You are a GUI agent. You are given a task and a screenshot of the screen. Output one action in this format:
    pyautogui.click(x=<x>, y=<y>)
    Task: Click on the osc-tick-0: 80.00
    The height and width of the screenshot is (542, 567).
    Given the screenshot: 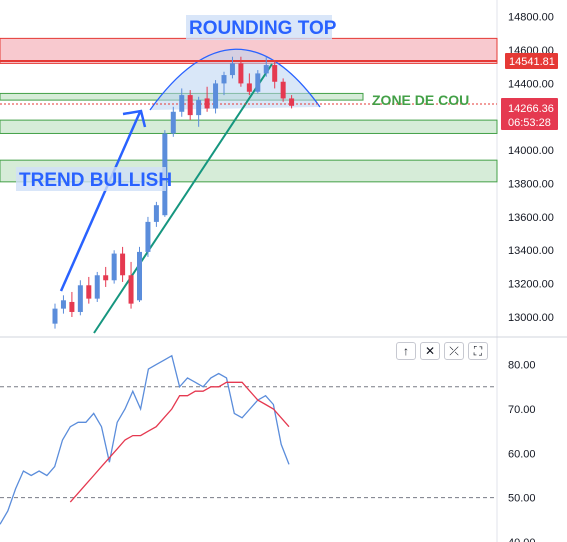 What is the action you would take?
    pyautogui.click(x=522, y=366)
    